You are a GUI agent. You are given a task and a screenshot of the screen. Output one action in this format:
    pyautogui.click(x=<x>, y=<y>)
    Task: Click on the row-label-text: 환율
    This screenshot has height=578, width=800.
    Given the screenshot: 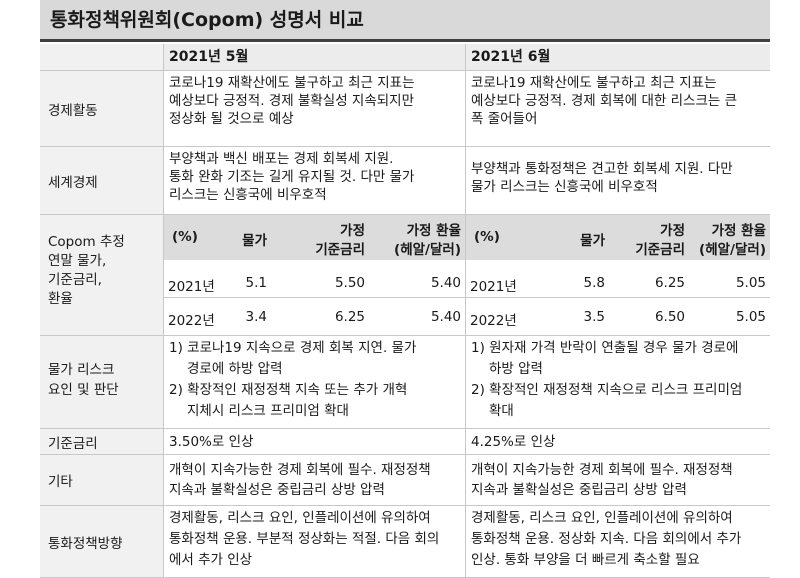 What is the action you would take?
    pyautogui.click(x=60, y=299)
    